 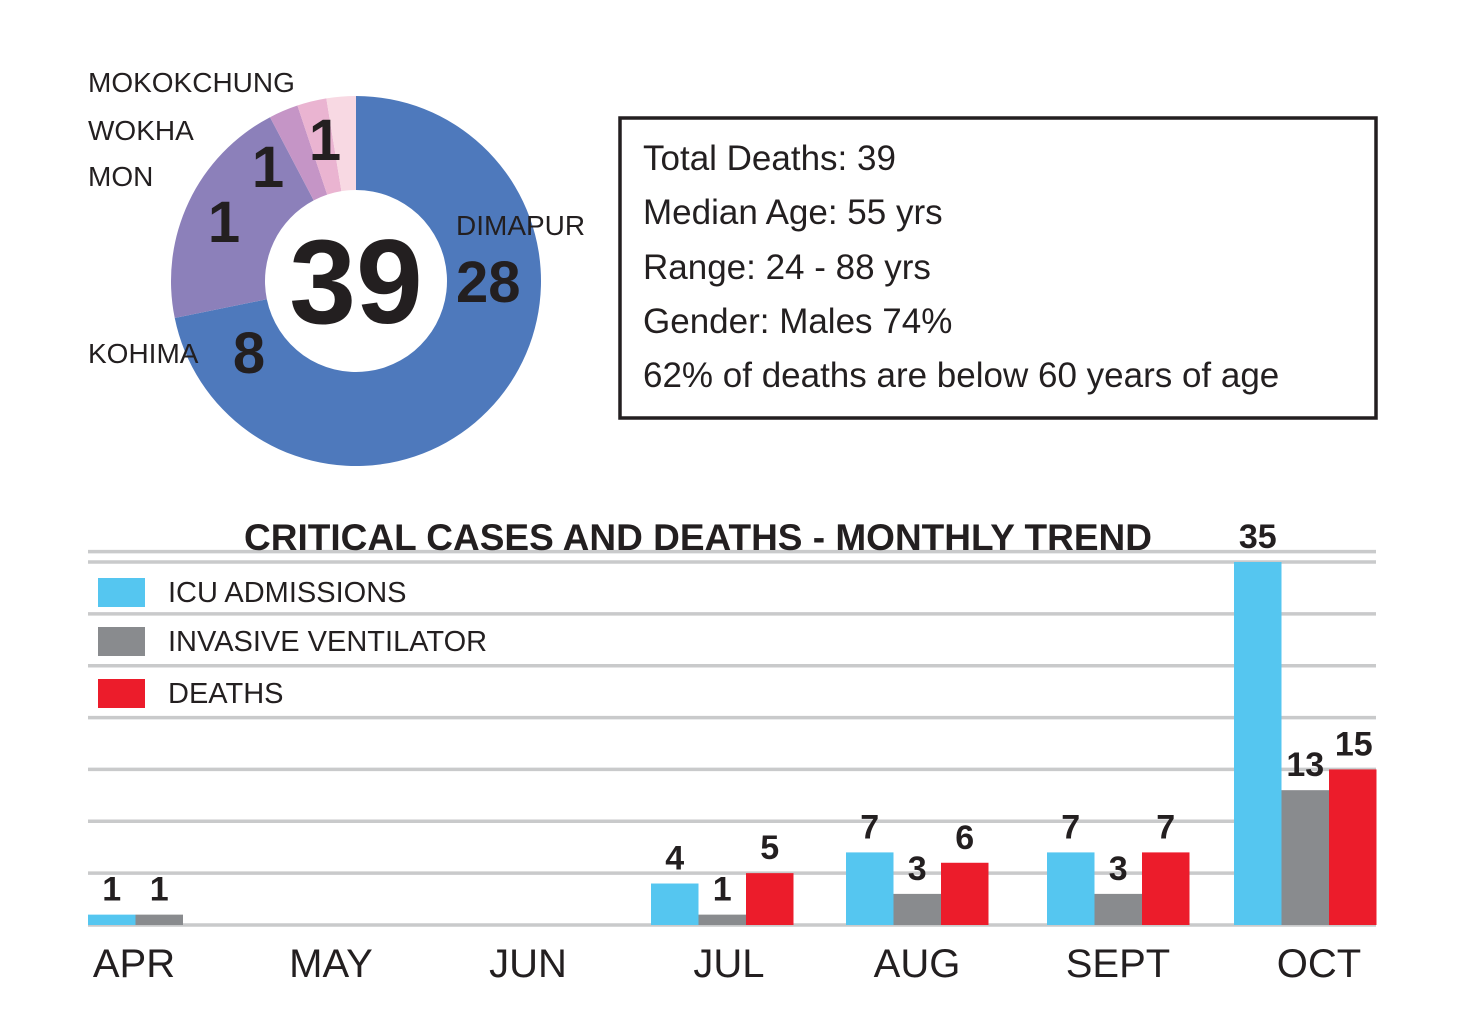 What do you see at coordinates (797, 321) in the screenshot?
I see `summary-line-gender: Gender: Males 74%` at bounding box center [797, 321].